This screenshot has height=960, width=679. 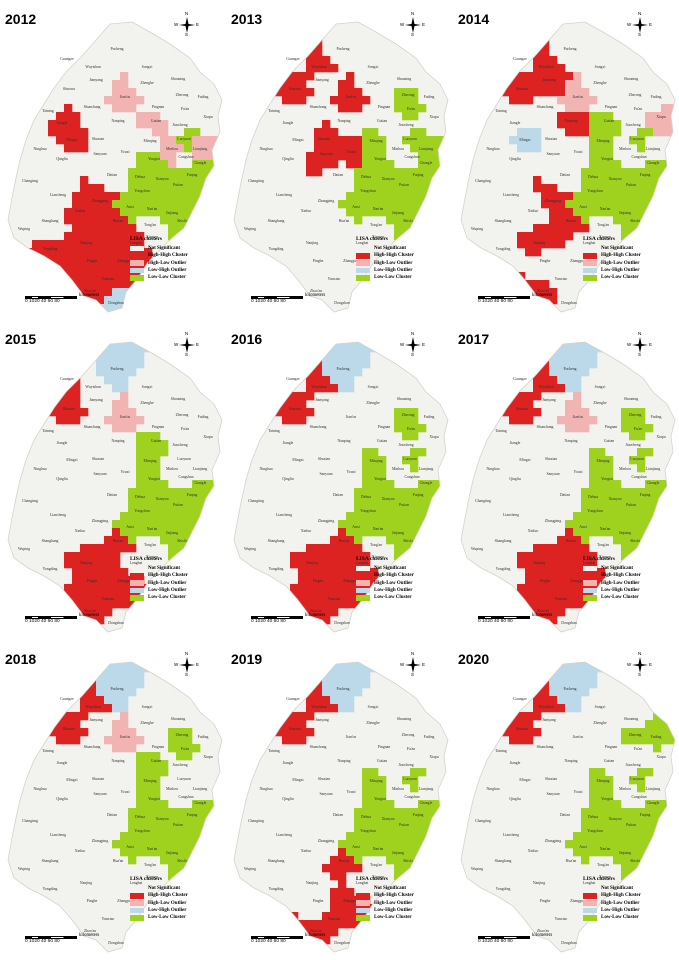 What do you see at coordinates (641, 436) in the screenshot?
I see `county-patch-fuan` at bounding box center [641, 436].